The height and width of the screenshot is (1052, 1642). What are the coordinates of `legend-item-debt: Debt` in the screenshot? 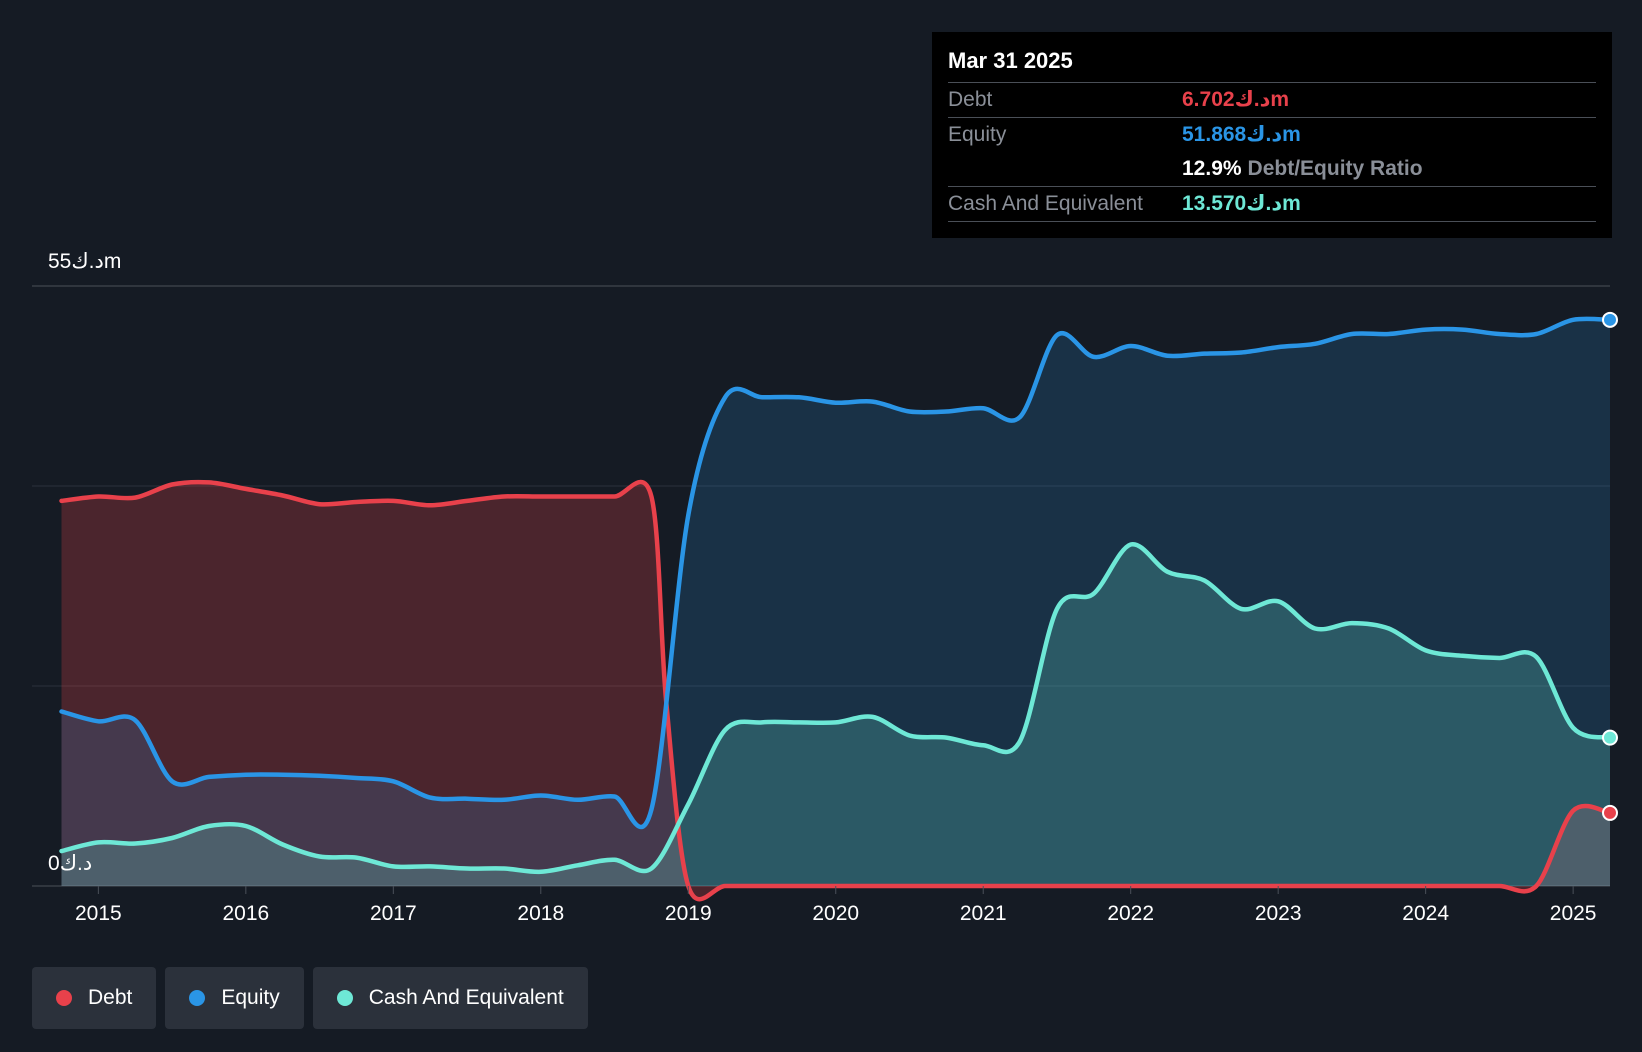 It's located at (94, 998).